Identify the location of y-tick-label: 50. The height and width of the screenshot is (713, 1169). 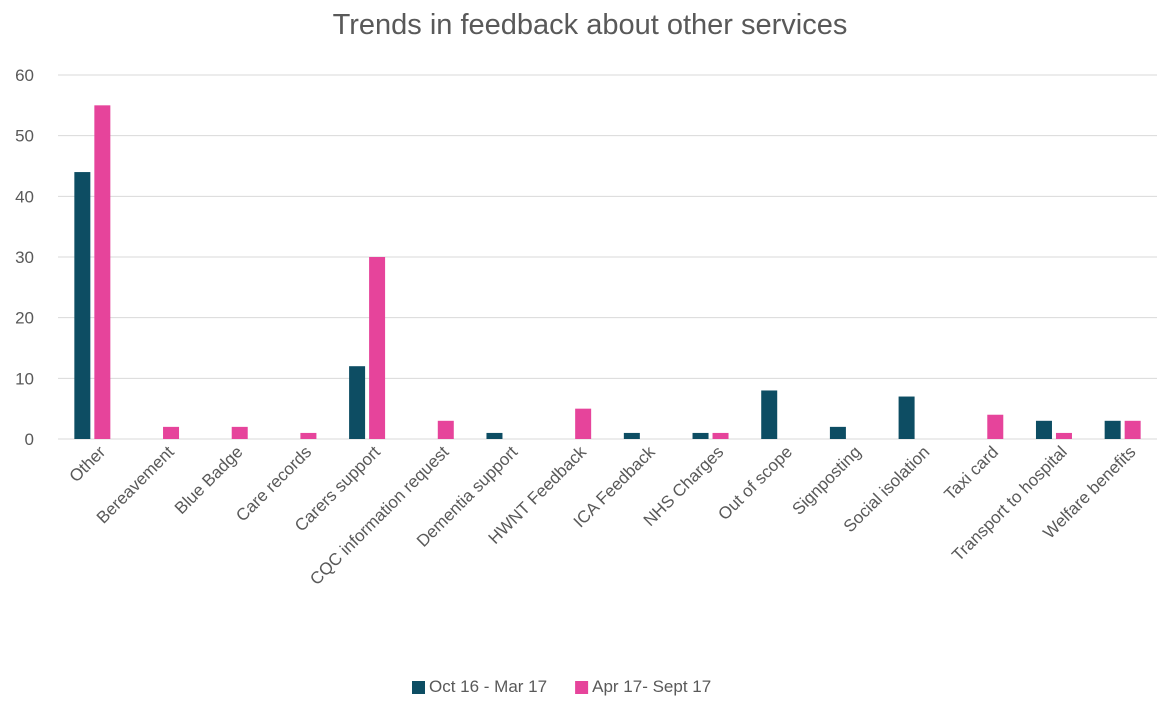
(24, 136).